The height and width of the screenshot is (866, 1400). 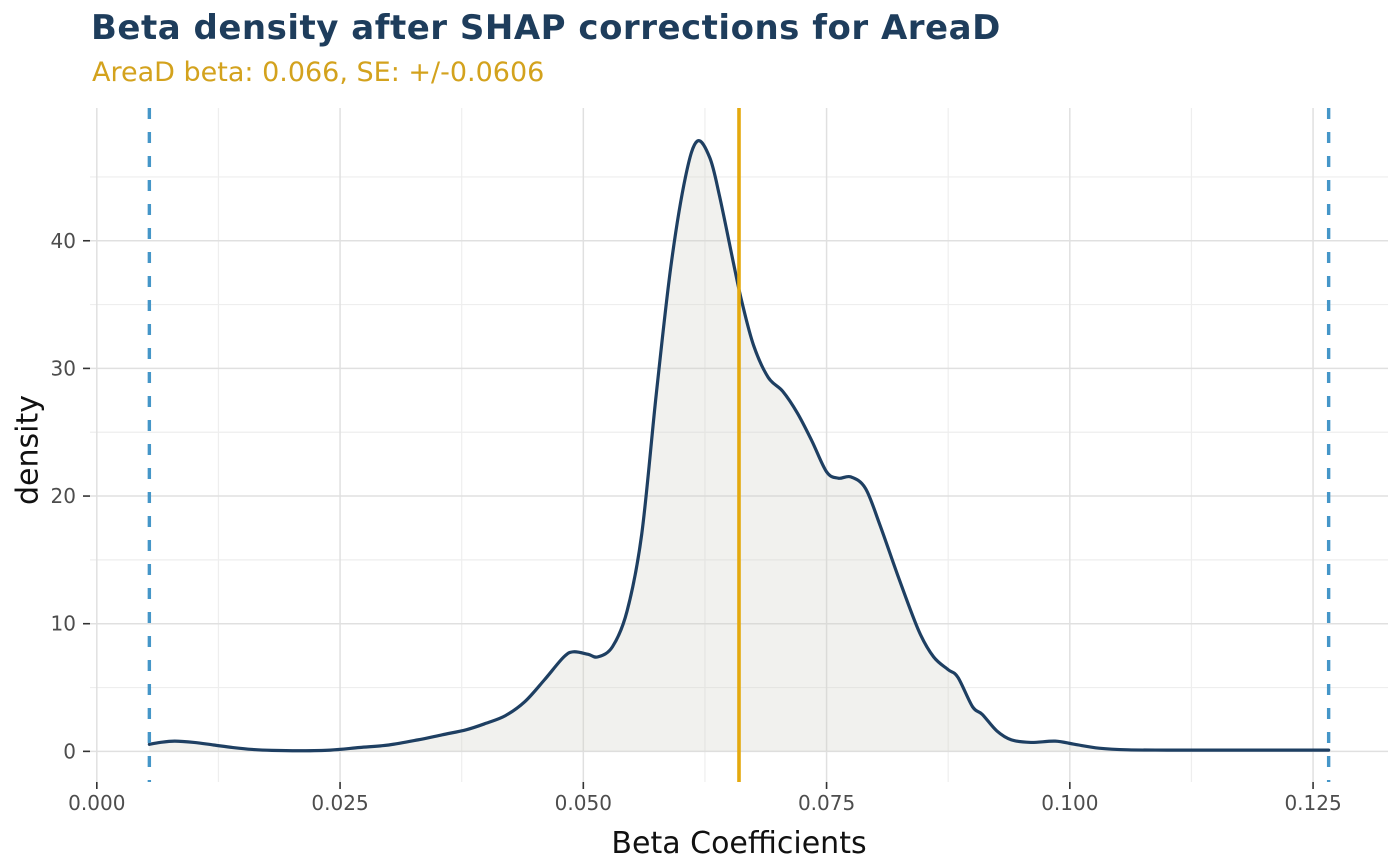 I want to click on x-tick-label: 0.050, so click(x=583, y=803).